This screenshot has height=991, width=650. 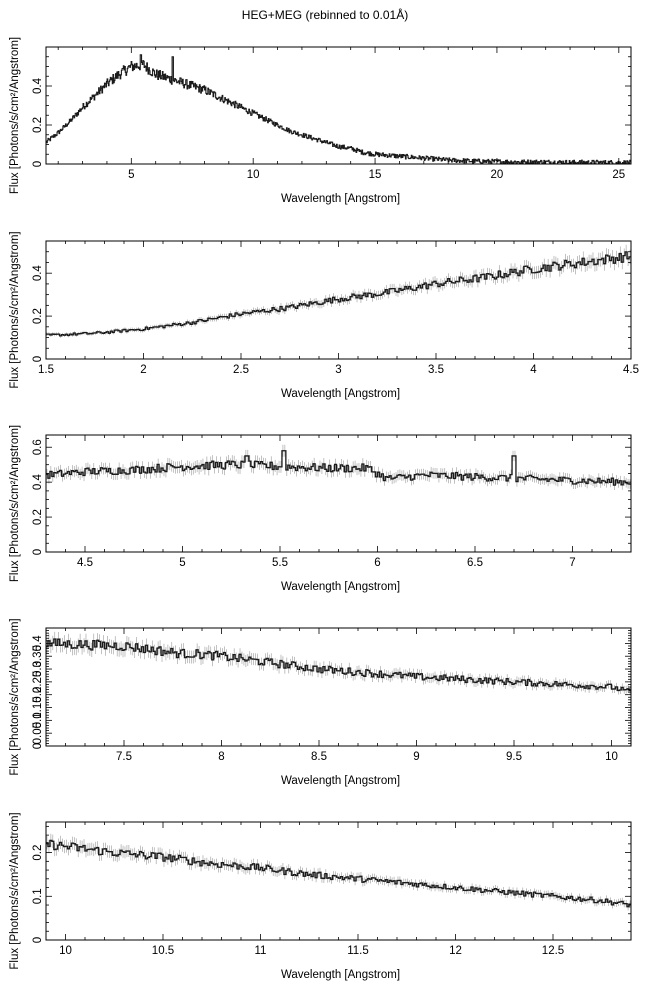 What do you see at coordinates (319, 757) in the screenshot?
I see `x-tick-label: 8.5` at bounding box center [319, 757].